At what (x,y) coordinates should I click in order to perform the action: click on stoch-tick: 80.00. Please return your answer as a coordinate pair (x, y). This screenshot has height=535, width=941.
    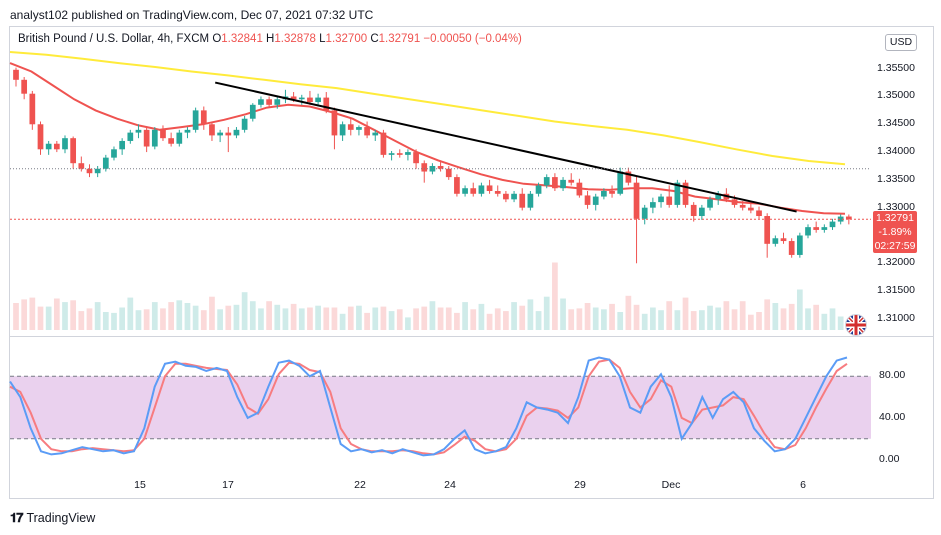
    Looking at the image, I should click on (892, 375).